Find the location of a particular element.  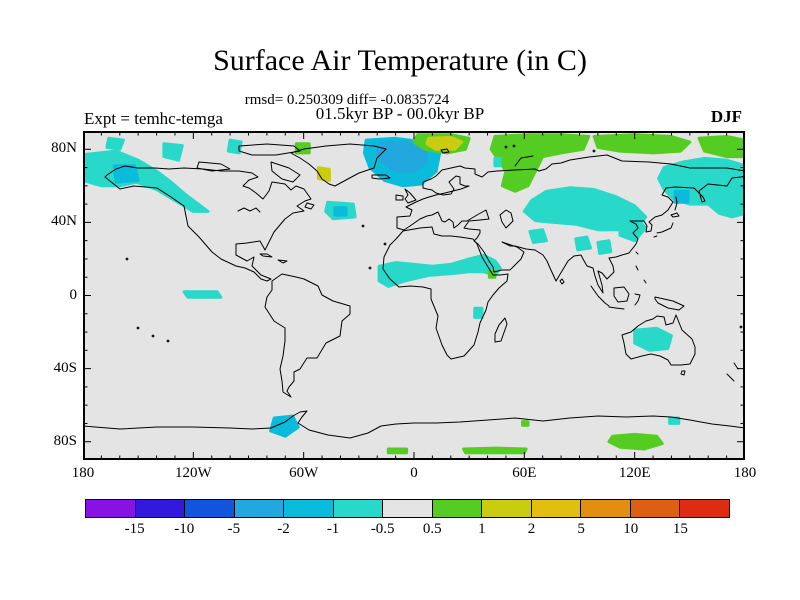

colorbar-labels: -15 -10 -5 -2 -1 -0.5 0.5 1 2 5 10 15 is located at coordinates (407, 528).